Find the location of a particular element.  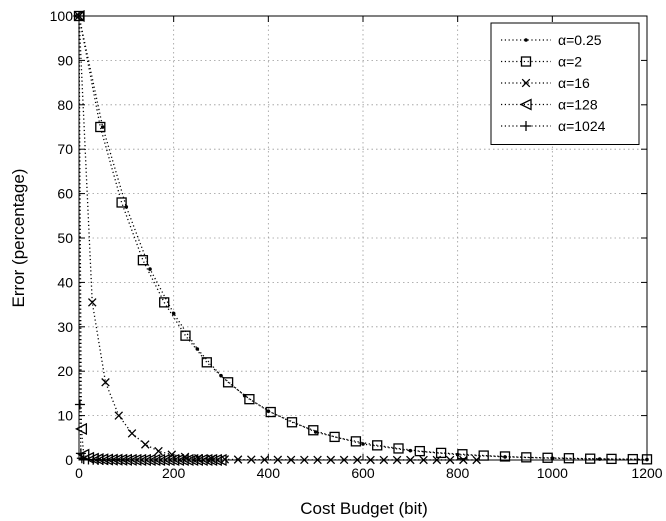

x-tick-label: 600 is located at coordinates (363, 473).